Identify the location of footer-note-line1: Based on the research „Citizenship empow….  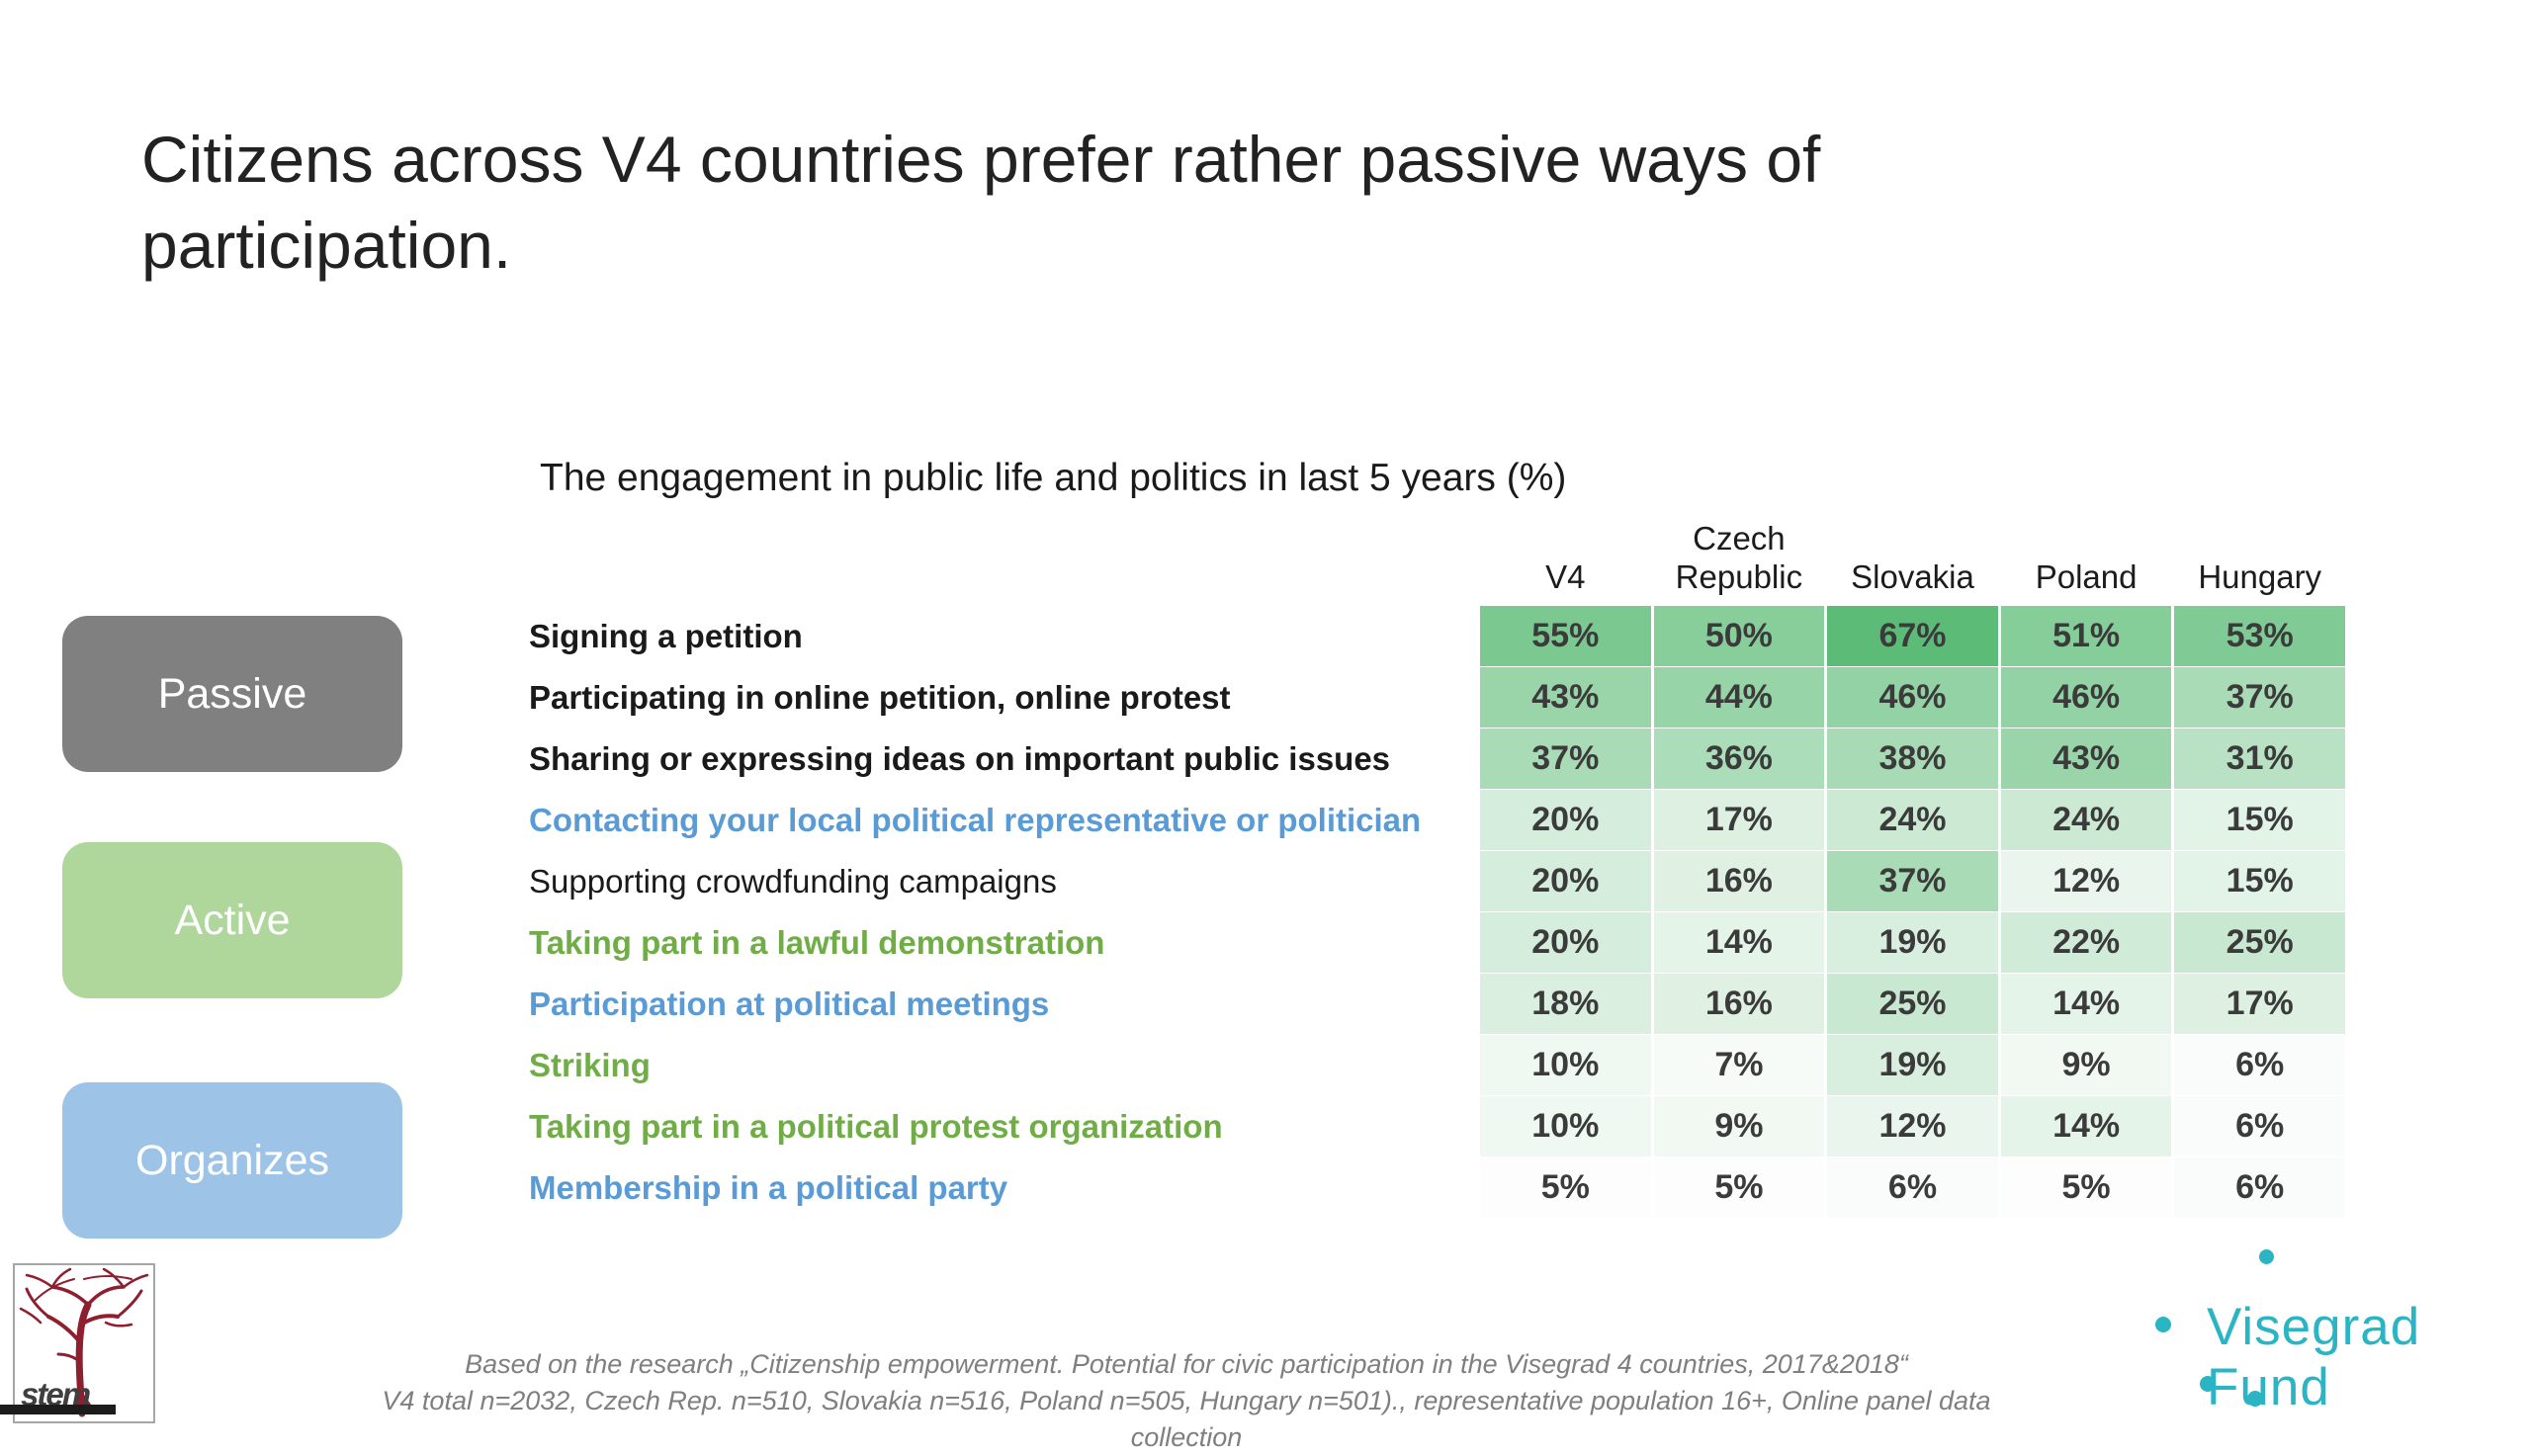
(1187, 1364).